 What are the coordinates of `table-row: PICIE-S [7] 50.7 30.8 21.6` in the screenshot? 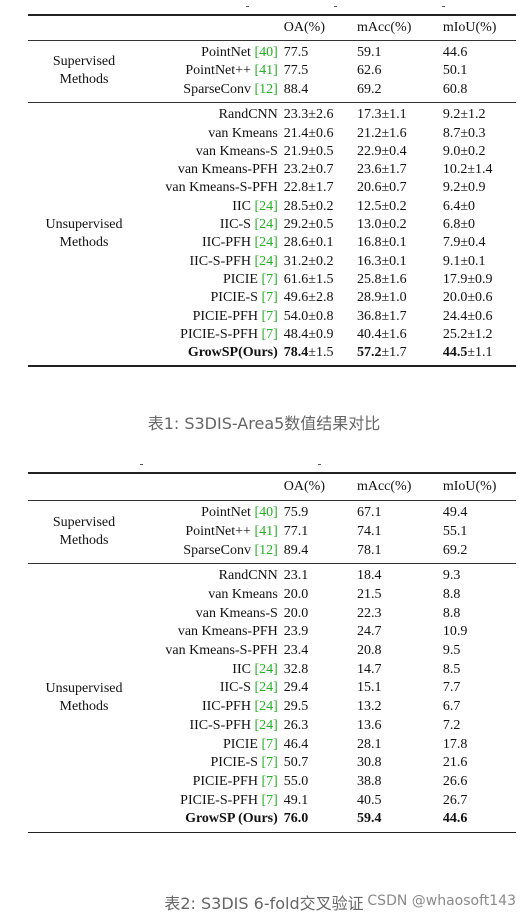 It's located at (272, 763).